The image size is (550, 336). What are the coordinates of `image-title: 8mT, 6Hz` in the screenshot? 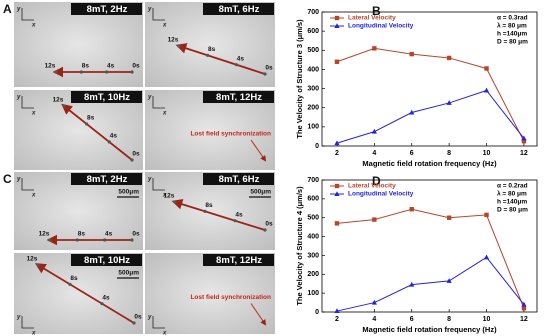 It's located at (239, 9).